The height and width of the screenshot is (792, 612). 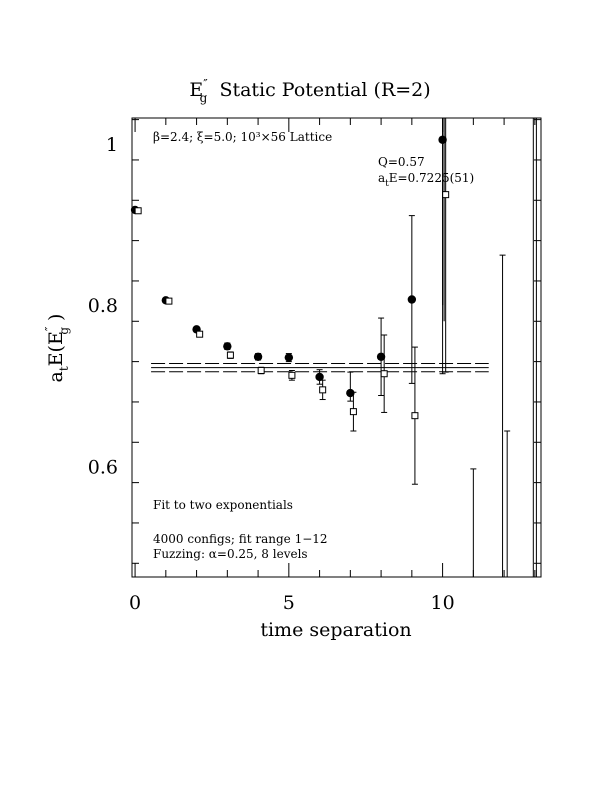 I want to click on x-tick-label: 5, so click(x=289, y=603).